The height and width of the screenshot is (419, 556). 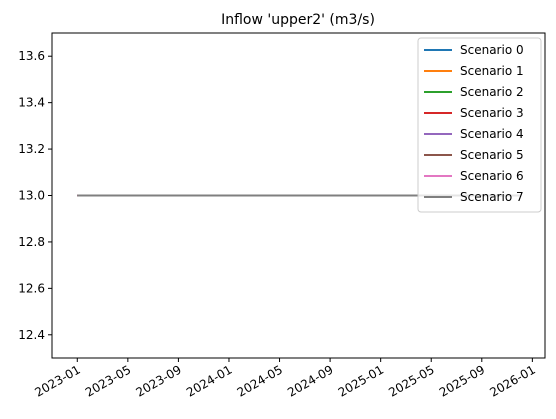 What do you see at coordinates (31, 335) in the screenshot?
I see `y-tick-label: 12.4` at bounding box center [31, 335].